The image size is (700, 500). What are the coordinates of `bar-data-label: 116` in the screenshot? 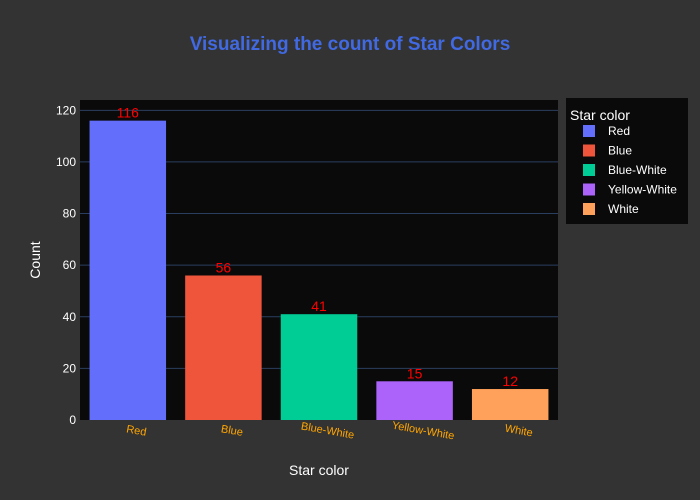 It's located at (128, 113).